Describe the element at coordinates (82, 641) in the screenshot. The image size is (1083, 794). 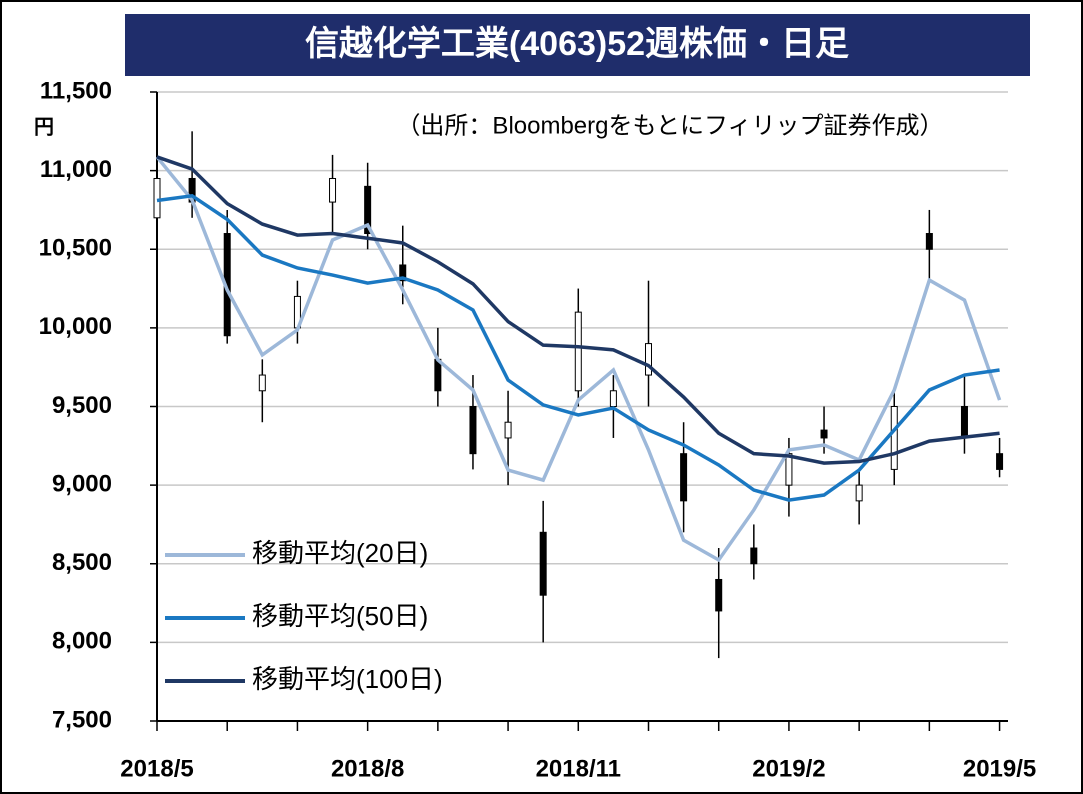
I see `y-tick-label: 8,000` at that location.